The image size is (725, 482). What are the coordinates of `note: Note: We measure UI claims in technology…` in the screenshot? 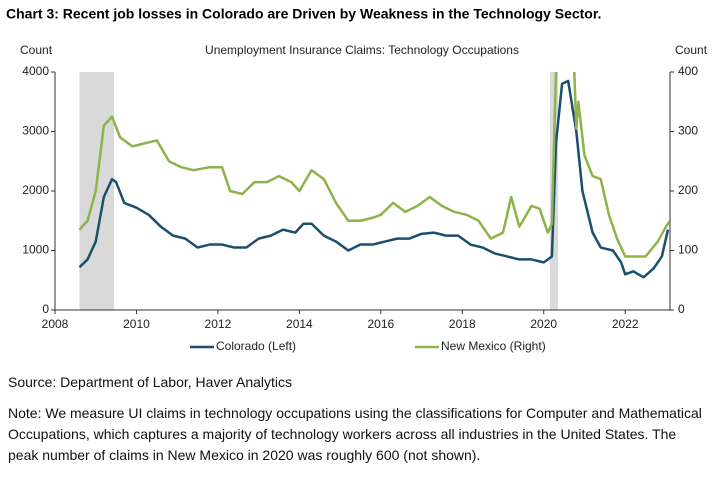 It's located at (355, 434).